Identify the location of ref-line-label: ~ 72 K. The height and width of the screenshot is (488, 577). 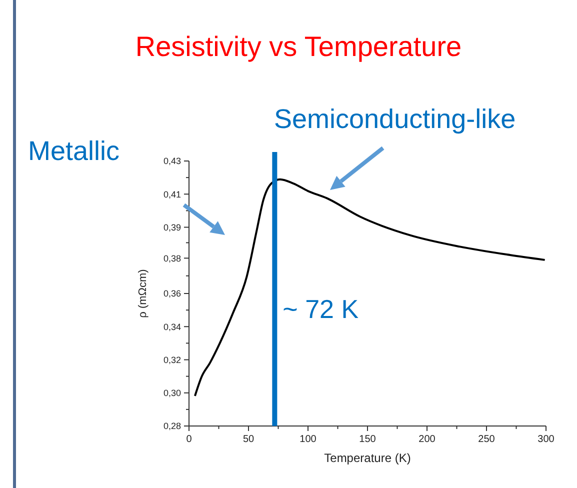
(321, 309).